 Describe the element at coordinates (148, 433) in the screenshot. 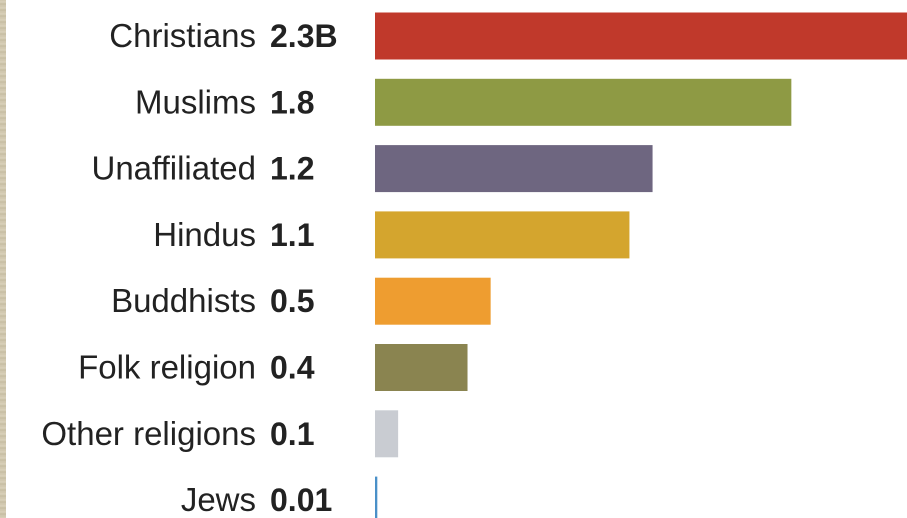

I see `category-label-other-religions: Other religions` at that location.